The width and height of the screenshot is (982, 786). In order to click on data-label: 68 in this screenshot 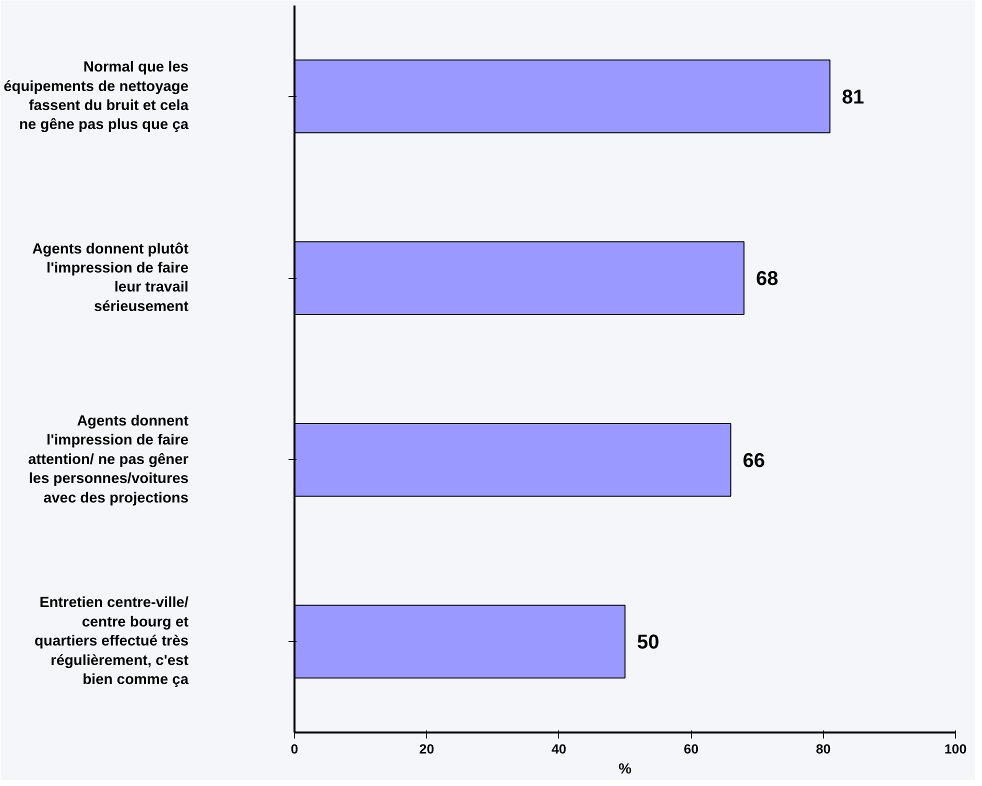, I will do `click(767, 279)`.